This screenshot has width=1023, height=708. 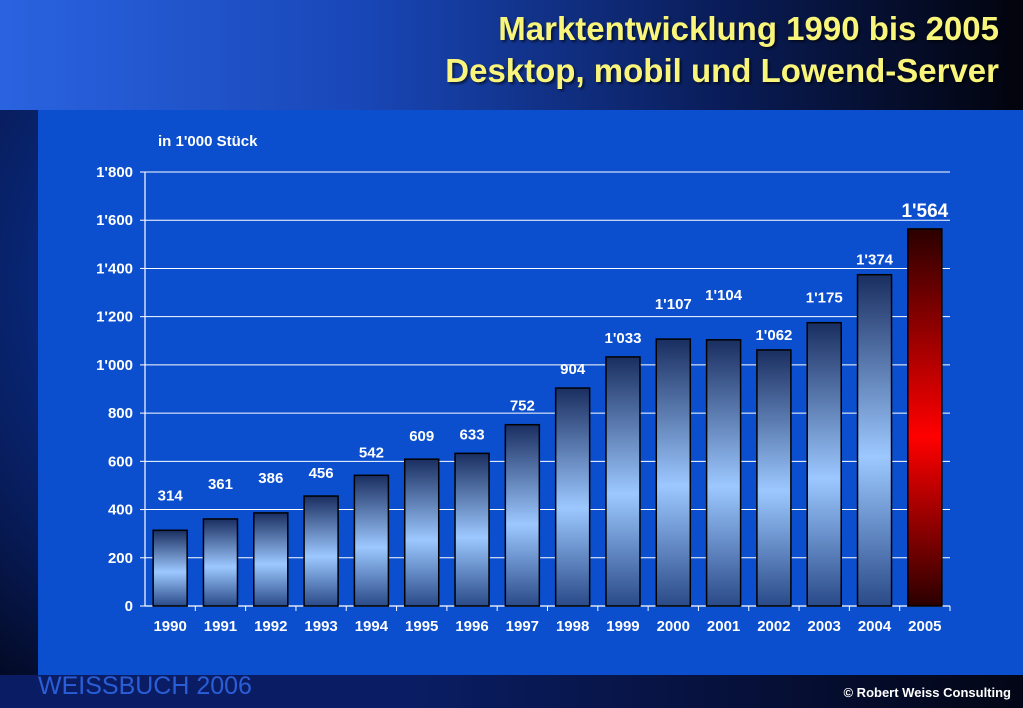 I want to click on x-tick-label-1998: 1998, so click(x=572, y=626).